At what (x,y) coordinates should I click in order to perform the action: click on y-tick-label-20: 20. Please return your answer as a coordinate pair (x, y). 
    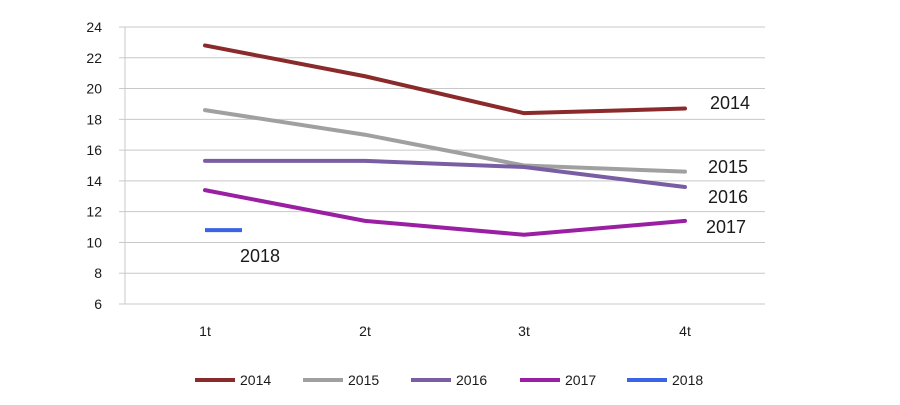
    Looking at the image, I should click on (94, 89).